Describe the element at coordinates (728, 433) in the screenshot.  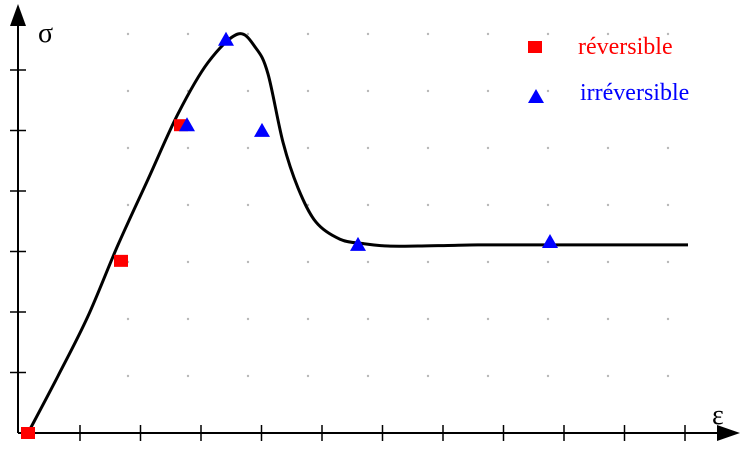
I see `x-axis-arrow` at that location.